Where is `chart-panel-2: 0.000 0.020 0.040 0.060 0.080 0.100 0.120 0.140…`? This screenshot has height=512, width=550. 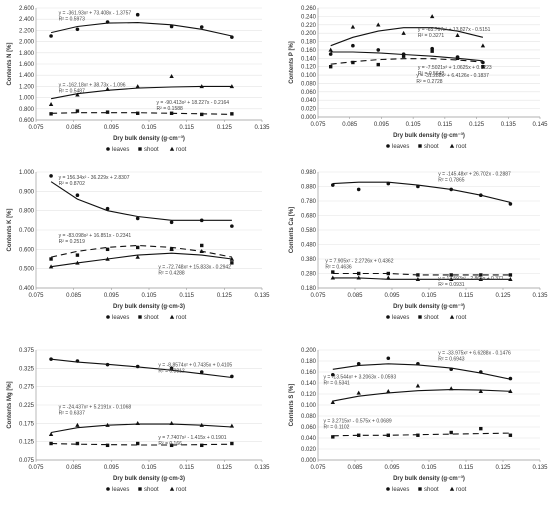
chart-panel-2: 0.000 0.020 0.040 0.060 0.080 0.100 0.120 0.140… is located at coordinates (418, 78).